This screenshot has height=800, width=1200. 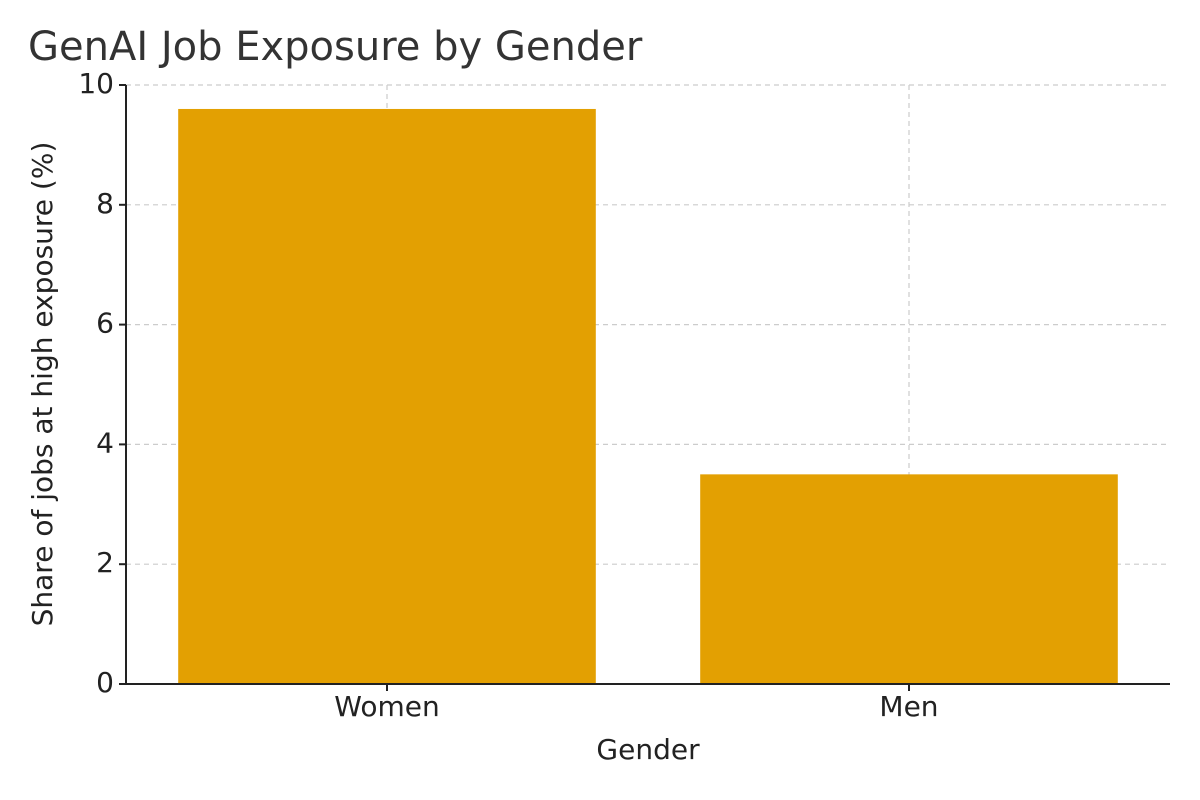 What do you see at coordinates (648, 749) in the screenshot?
I see `x-axis-label: Gender` at bounding box center [648, 749].